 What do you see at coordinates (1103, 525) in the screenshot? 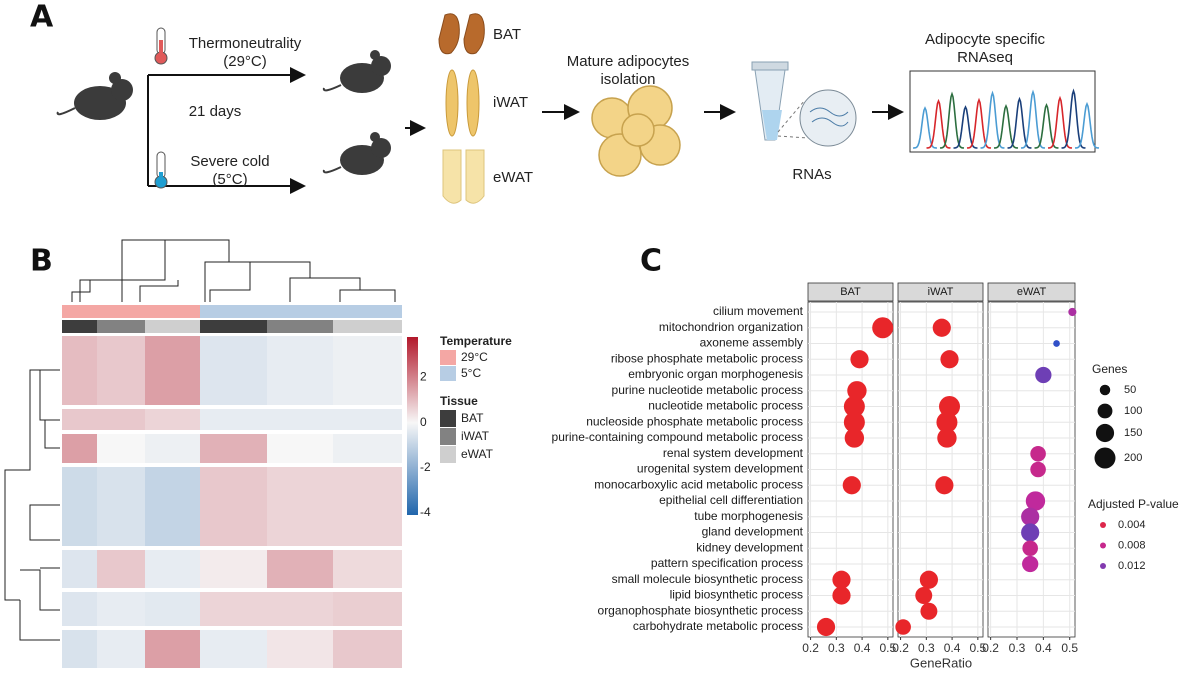
I see `color-key` at bounding box center [1103, 525].